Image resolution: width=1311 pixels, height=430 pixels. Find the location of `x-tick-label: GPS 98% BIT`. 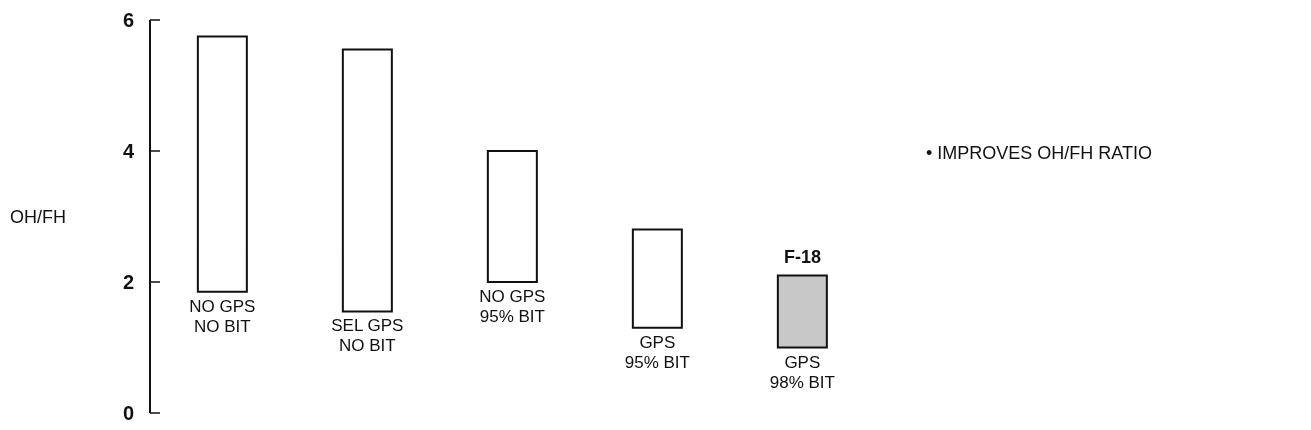

x-tick-label: GPS 98% BIT is located at coordinates (802, 372).